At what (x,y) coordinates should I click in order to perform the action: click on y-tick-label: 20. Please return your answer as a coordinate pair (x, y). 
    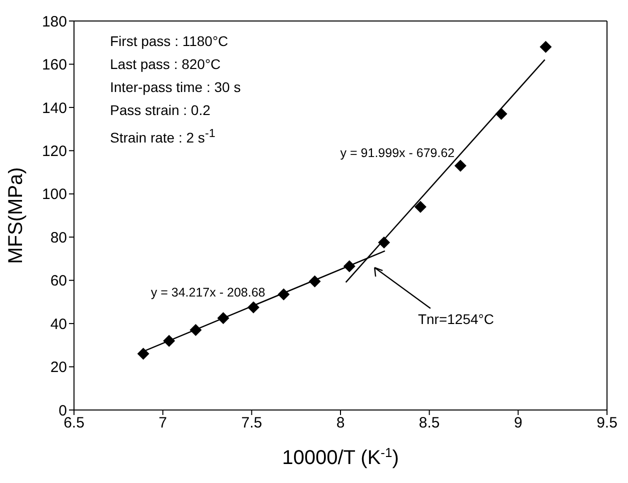
    Looking at the image, I should click on (58, 367).